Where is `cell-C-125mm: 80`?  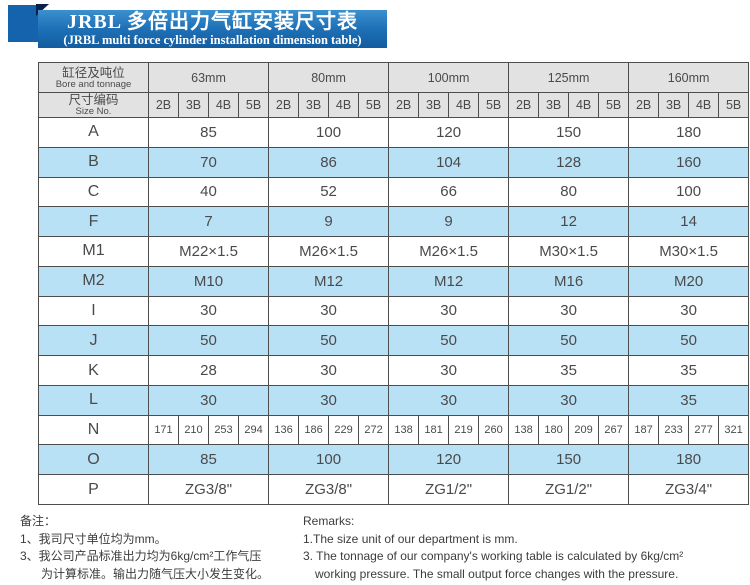
cell-C-125mm: 80 is located at coordinates (569, 192).